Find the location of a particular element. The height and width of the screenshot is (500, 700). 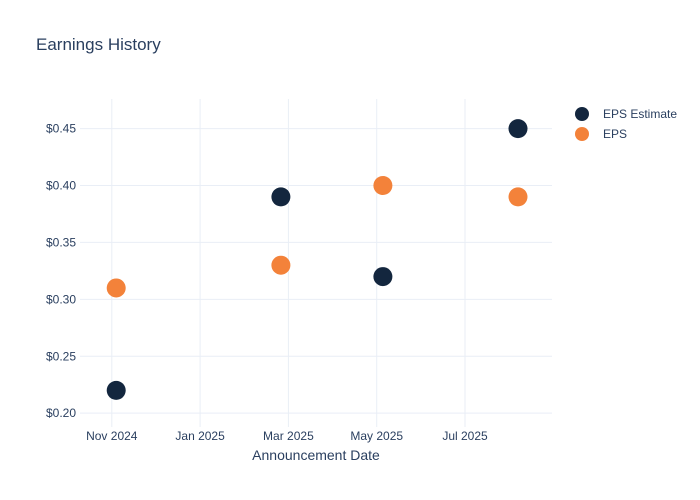

y-tick-label: $0.30 is located at coordinates (61, 299).